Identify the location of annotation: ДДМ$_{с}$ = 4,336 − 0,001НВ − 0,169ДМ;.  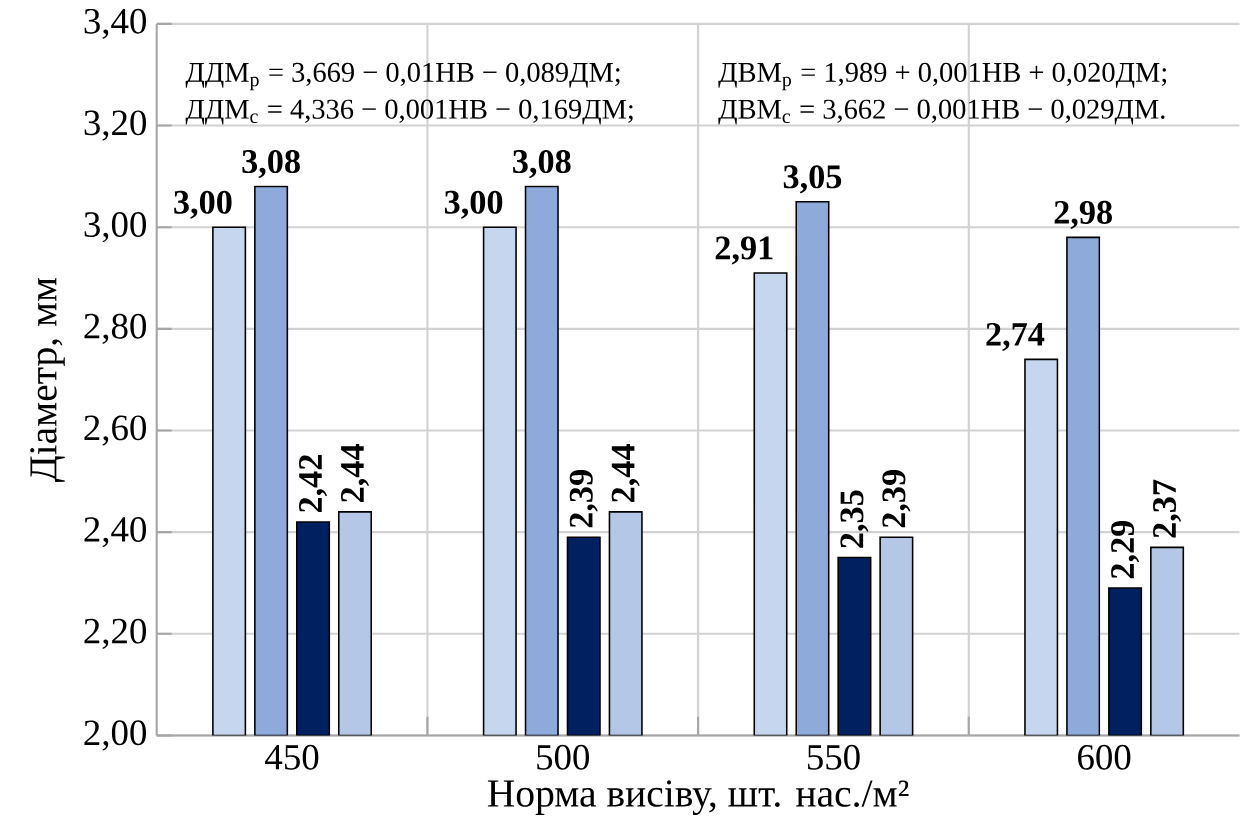
(409, 112).